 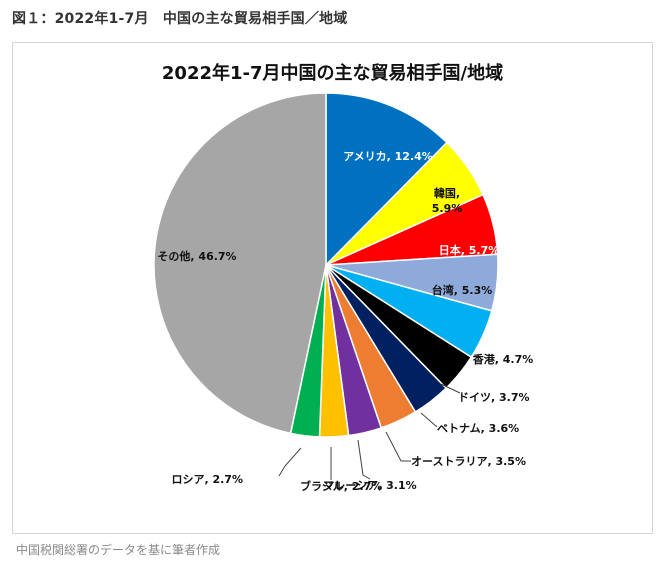 What do you see at coordinates (478, 428) in the screenshot?
I see `slice-label: ベトナム, 3.6%` at bounding box center [478, 428].